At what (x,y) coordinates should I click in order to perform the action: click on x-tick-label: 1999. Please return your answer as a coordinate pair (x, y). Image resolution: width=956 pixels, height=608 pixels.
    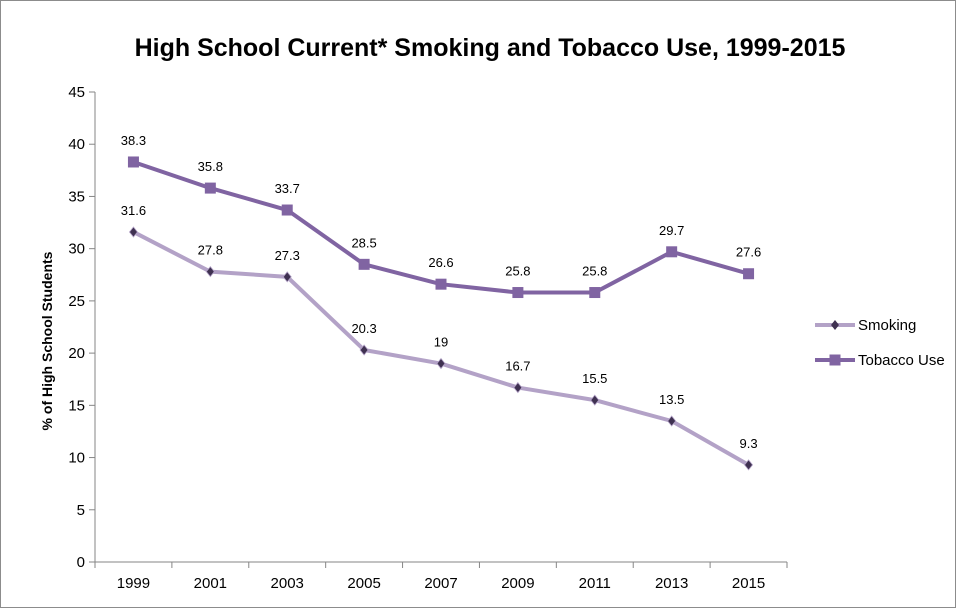
    Looking at the image, I should click on (133, 583).